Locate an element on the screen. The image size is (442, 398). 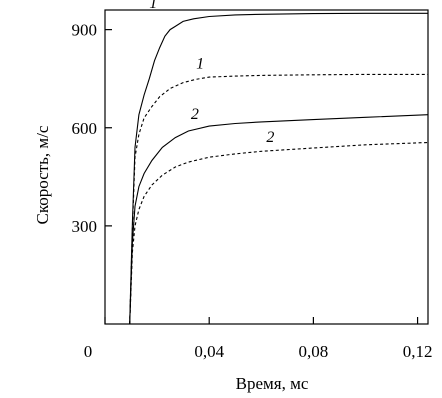
x-tick-label: 0,08 is located at coordinates (314, 351).